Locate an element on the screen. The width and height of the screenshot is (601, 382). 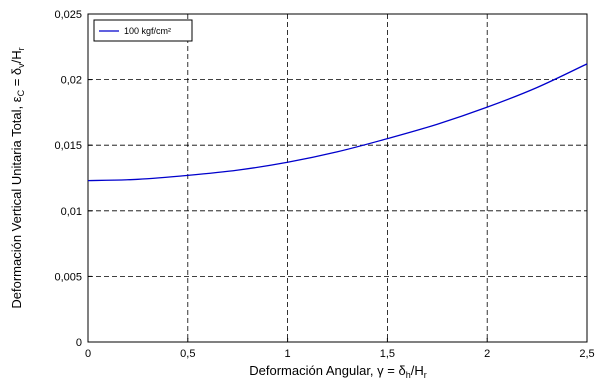
y-tick-labels: 0 0,005 0,01 0,015 0,02 0,025 is located at coordinates (68, 179).